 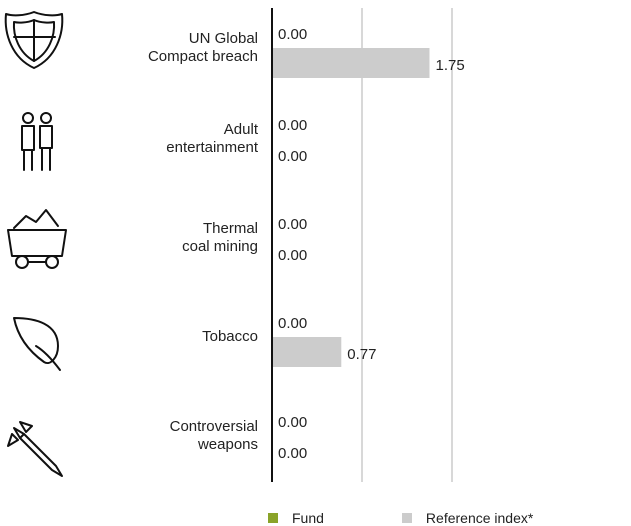 What do you see at coordinates (361, 354) in the screenshot?
I see `value-label-reference: 0.77` at bounding box center [361, 354].